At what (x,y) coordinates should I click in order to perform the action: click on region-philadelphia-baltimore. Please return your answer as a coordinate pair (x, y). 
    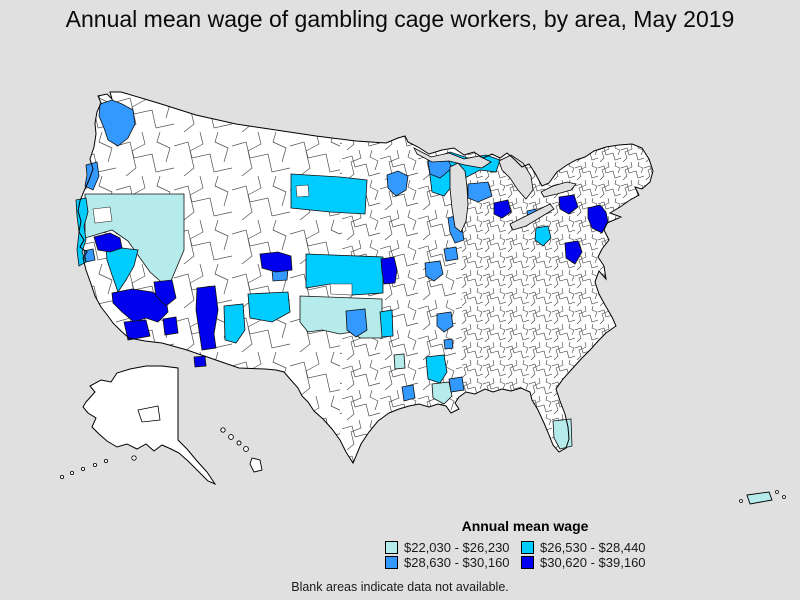
    Looking at the image, I should click on (573, 252).